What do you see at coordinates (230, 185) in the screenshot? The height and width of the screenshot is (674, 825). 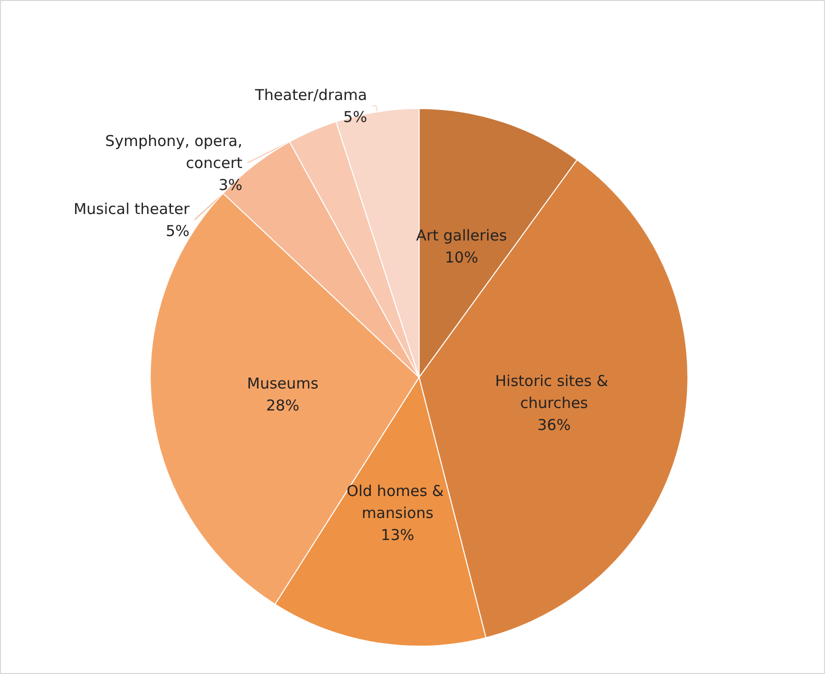 I see `data-label: 3%` at bounding box center [230, 185].